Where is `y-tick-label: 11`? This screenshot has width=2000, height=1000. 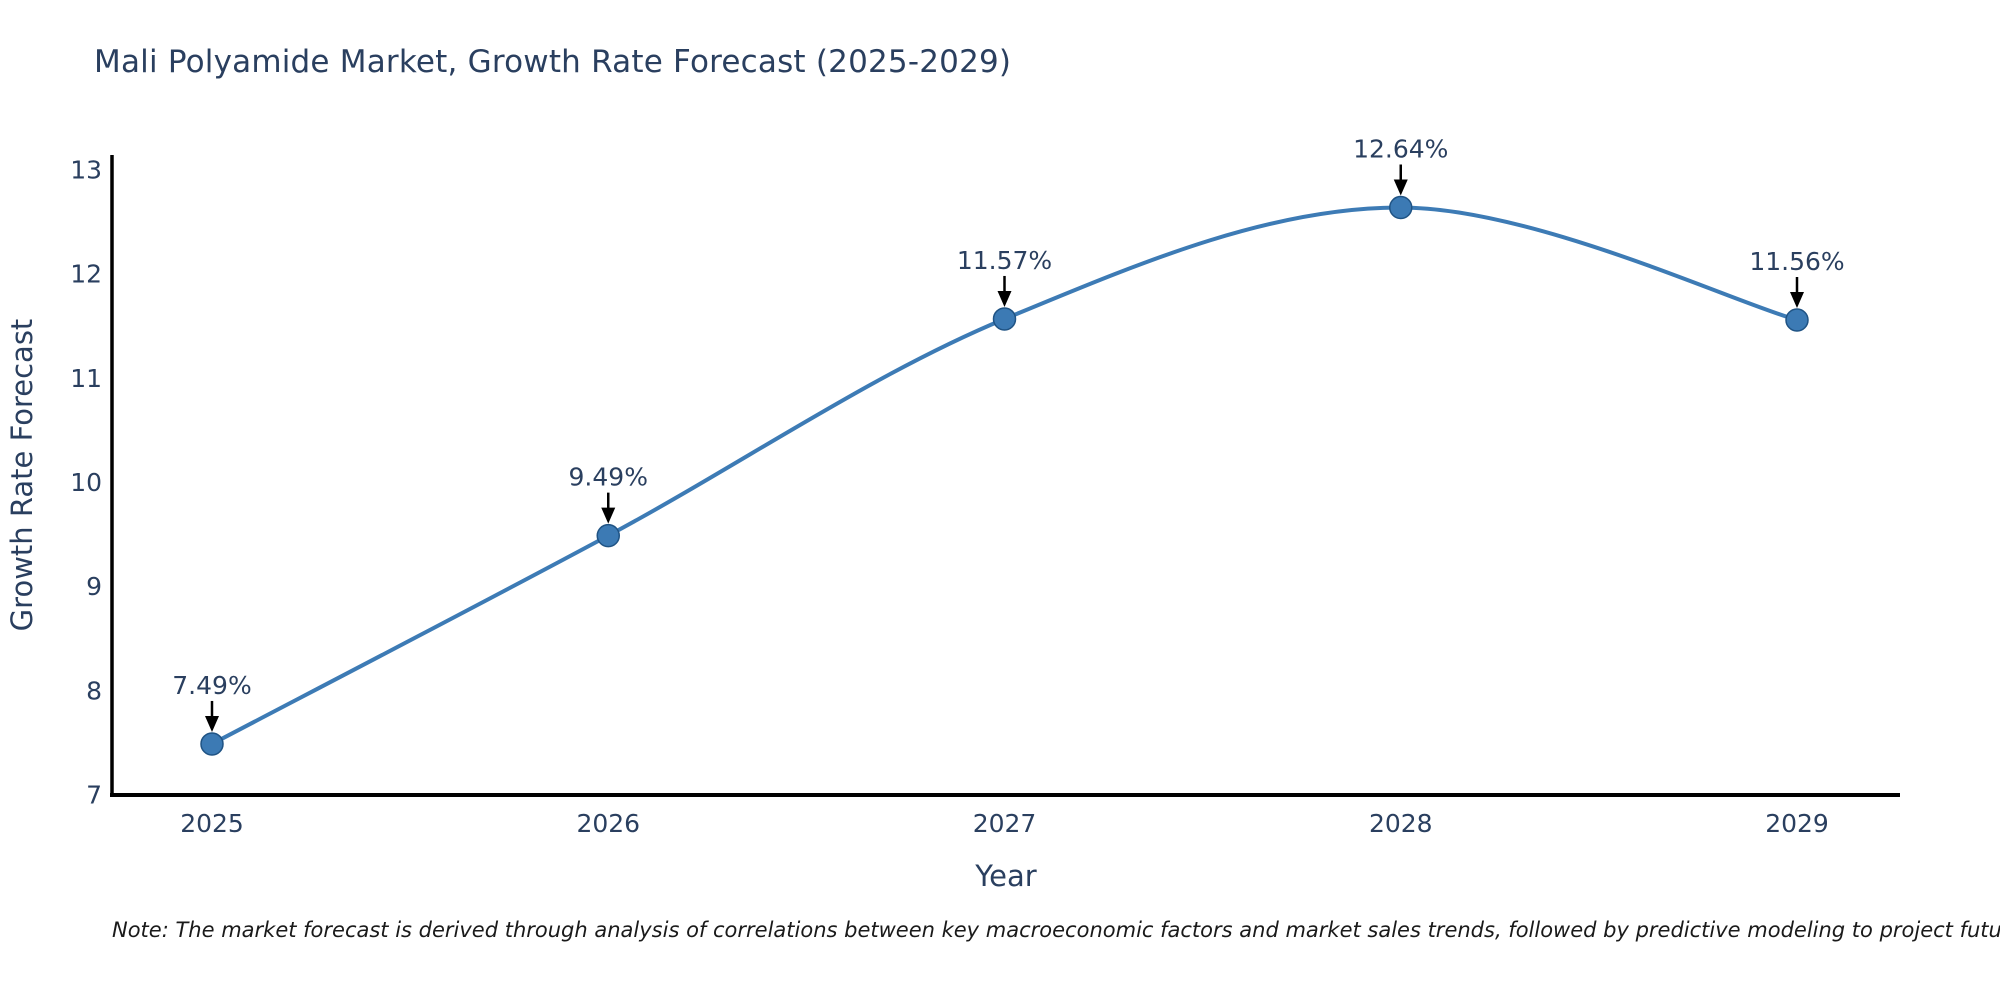 y-tick-label: 11 is located at coordinates (86, 378).